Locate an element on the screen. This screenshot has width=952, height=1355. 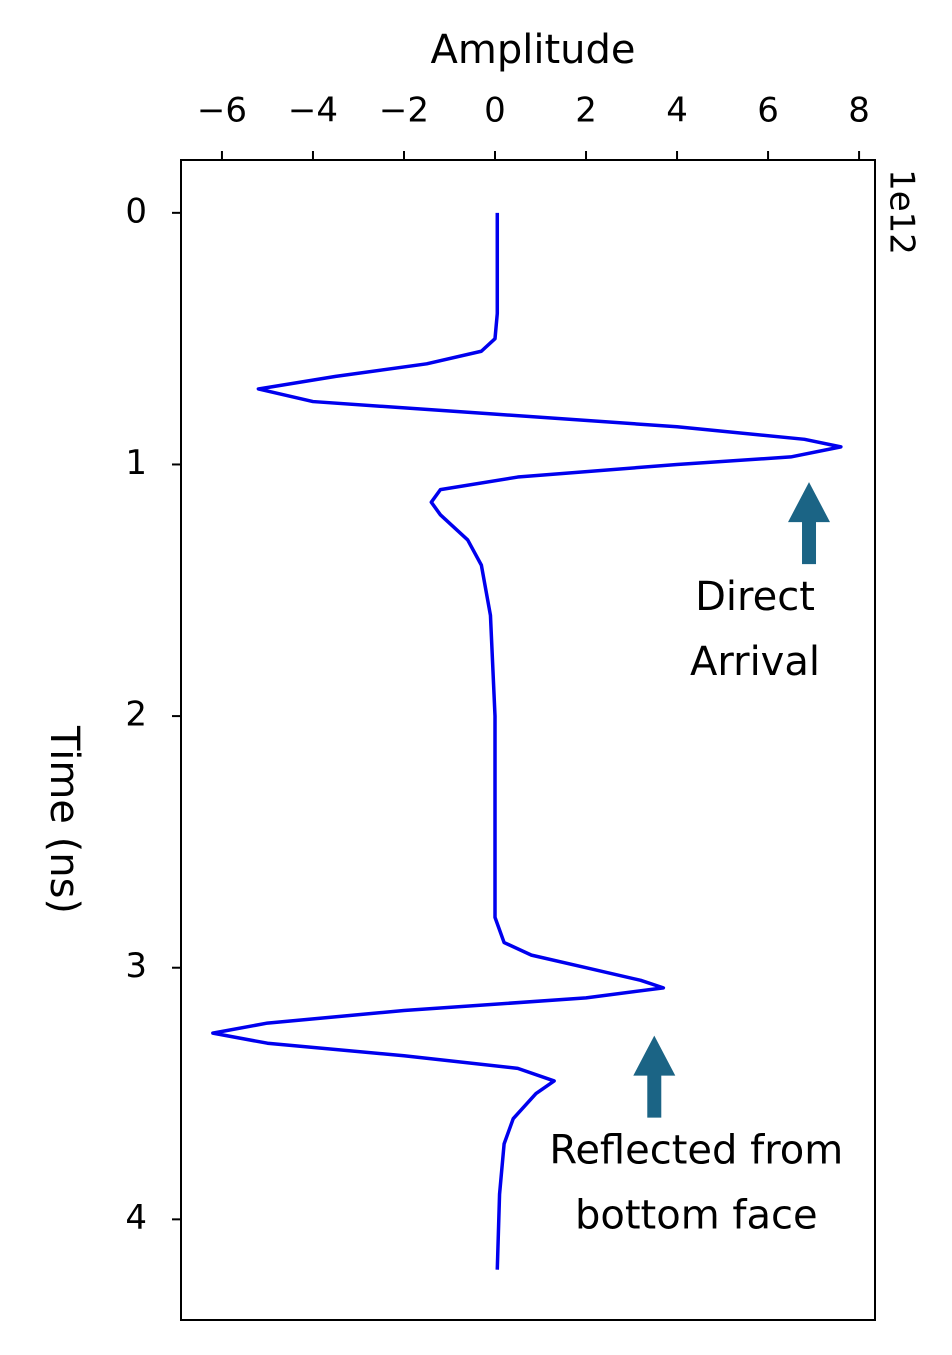
x-tick-label: −6 is located at coordinates (222, 111).